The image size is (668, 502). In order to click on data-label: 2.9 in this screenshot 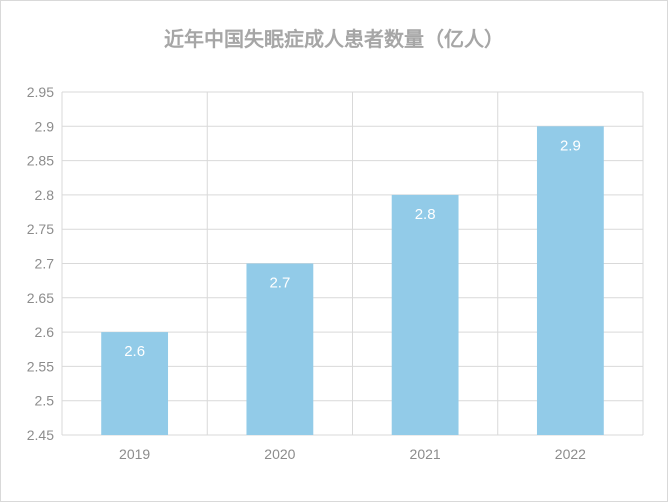, I will do `click(570, 145)`.